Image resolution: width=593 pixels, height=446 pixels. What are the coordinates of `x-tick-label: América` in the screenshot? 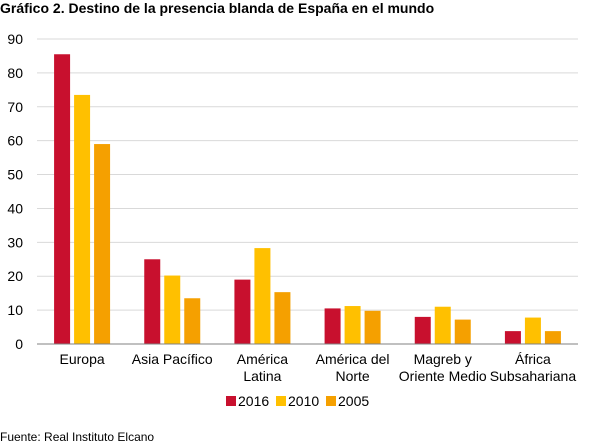 It's located at (263, 359).